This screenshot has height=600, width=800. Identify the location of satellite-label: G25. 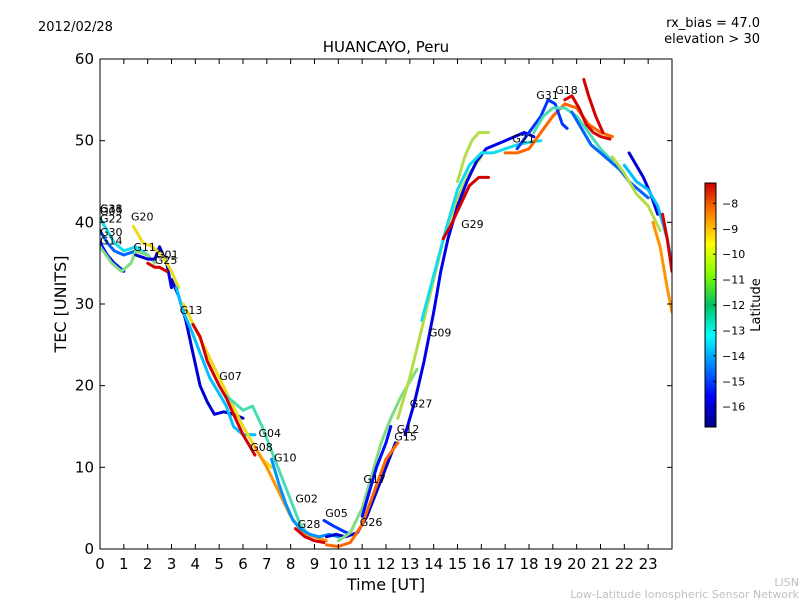
(166, 260).